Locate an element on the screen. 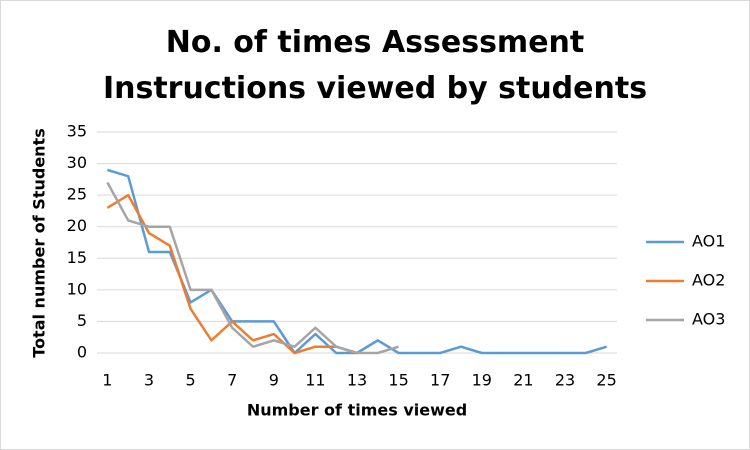 The height and width of the screenshot is (450, 750). x-tick-label: 1 is located at coordinates (107, 380).